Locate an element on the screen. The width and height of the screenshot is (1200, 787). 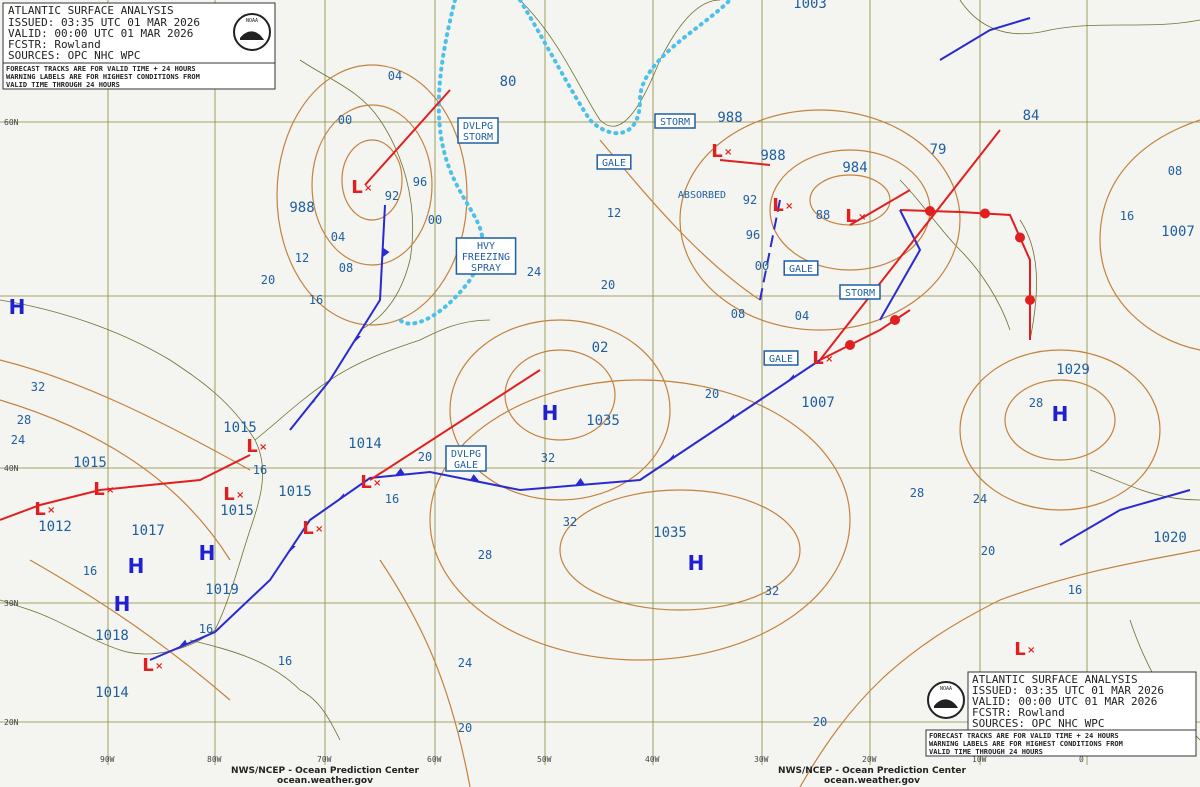
warning-label: HVY is located at coordinates (486, 246).